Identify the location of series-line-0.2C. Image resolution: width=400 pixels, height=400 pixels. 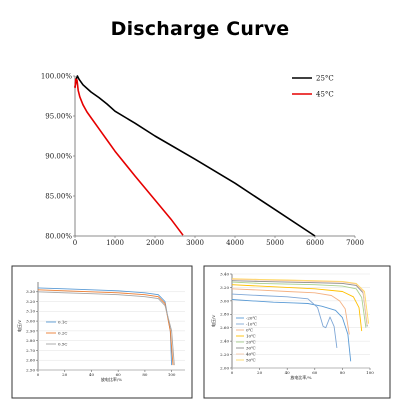
(105, 327).